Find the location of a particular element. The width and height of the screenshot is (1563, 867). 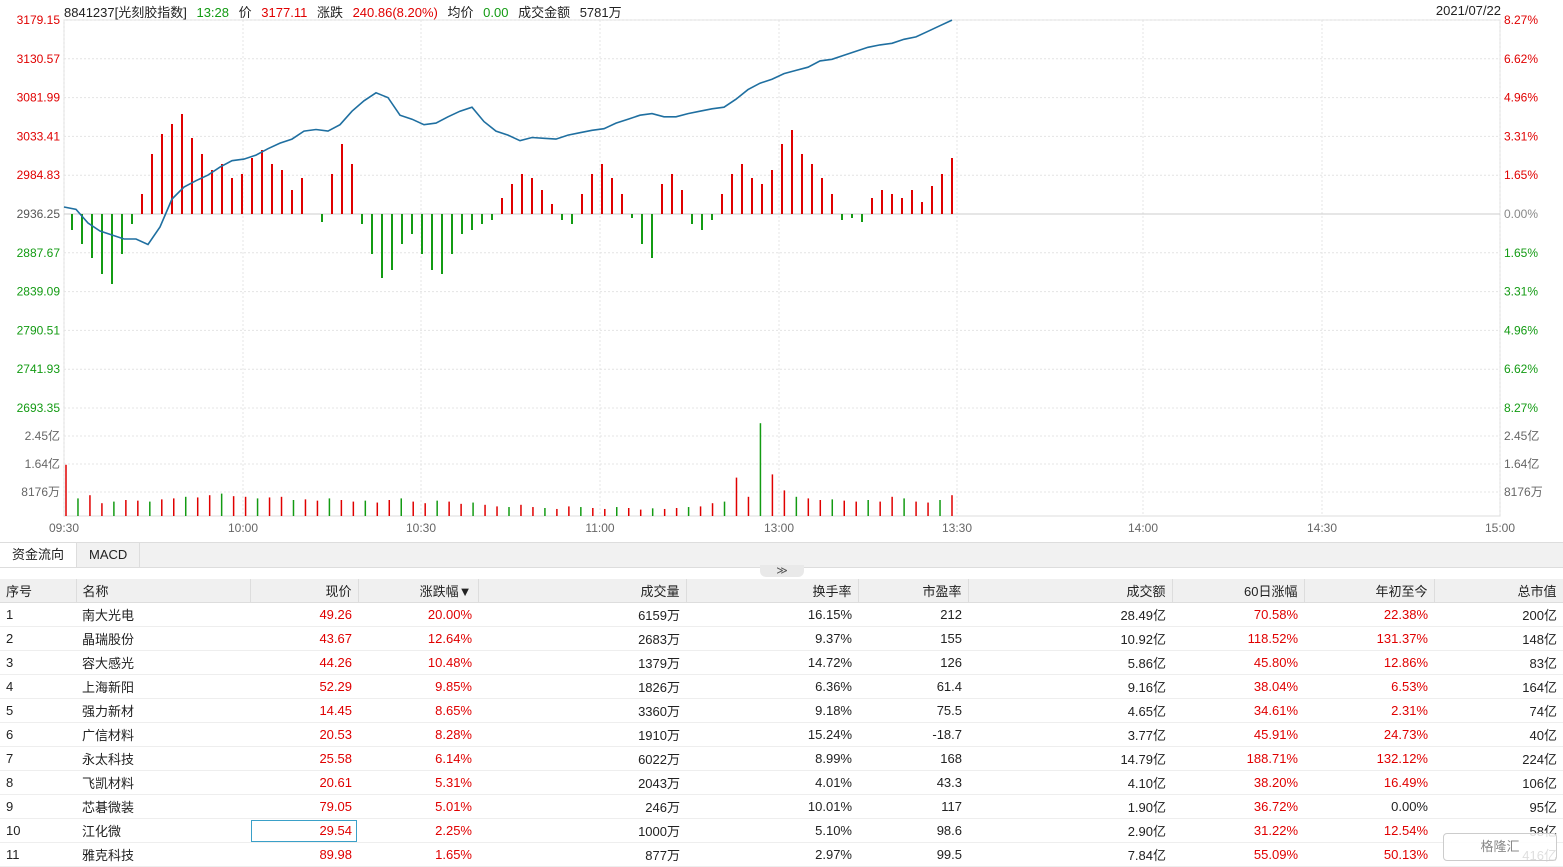

table-cell: 52.29 is located at coordinates (304, 686).